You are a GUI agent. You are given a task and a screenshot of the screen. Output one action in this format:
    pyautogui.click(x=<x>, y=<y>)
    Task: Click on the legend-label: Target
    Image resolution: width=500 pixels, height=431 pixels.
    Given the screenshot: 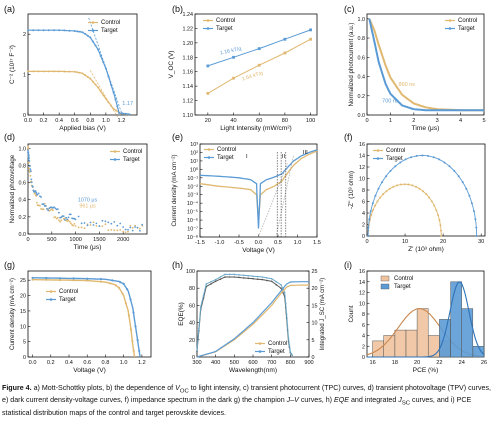 What is the action you would take?
    pyautogui.click(x=131, y=160)
    